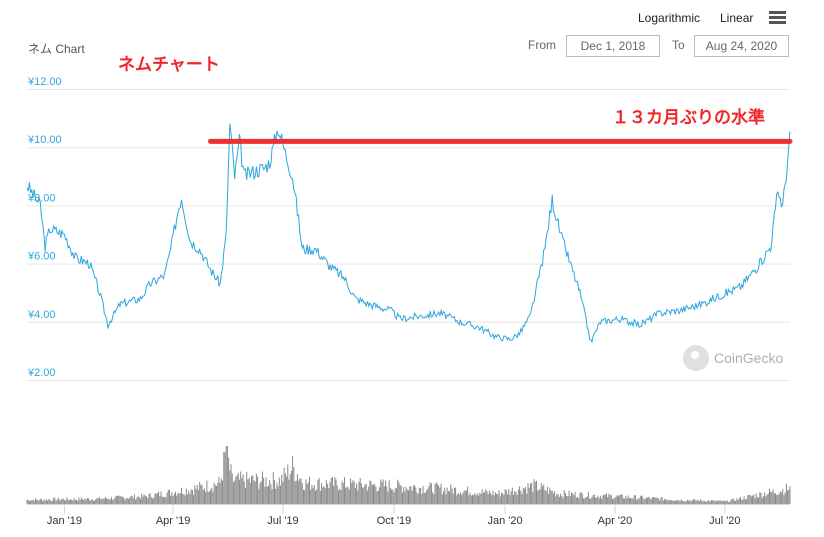 The width and height of the screenshot is (824, 537). What do you see at coordinates (41, 373) in the screenshot?
I see `y-tick-label: ¥2.00` at bounding box center [41, 373].